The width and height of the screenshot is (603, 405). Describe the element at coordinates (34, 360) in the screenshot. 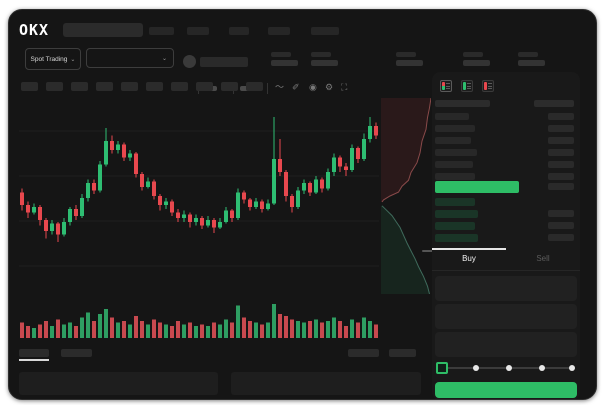

I see `bottom-active-tab-indicator` at that location.